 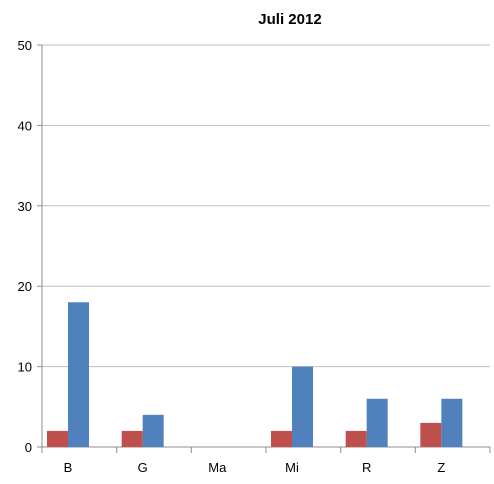 I want to click on x-tick-label: Z, so click(x=441, y=467).